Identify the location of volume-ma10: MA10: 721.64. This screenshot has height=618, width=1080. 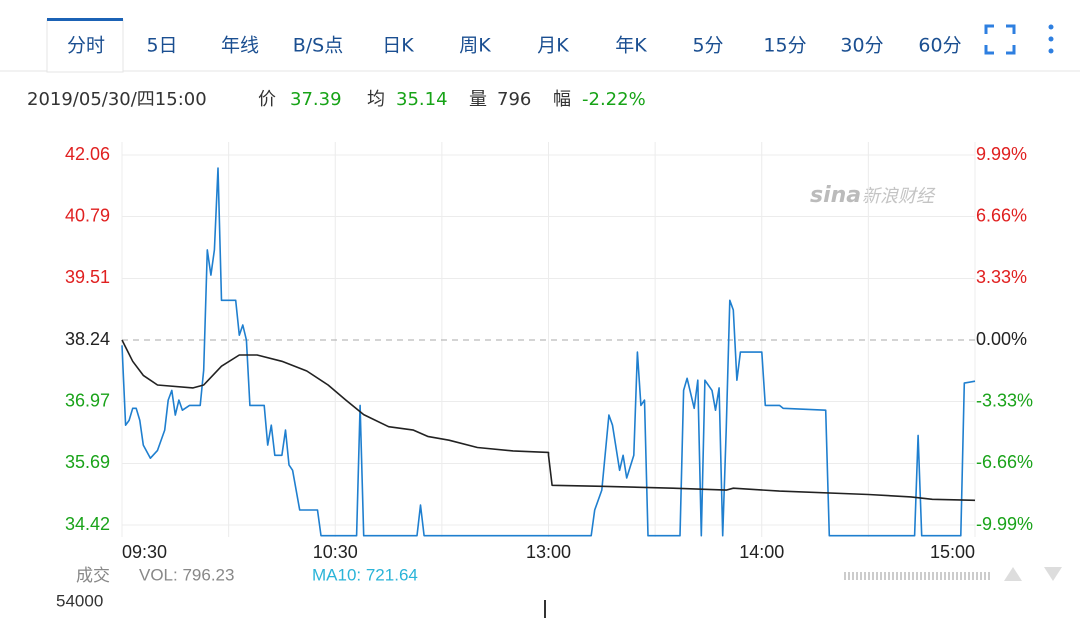
(365, 574).